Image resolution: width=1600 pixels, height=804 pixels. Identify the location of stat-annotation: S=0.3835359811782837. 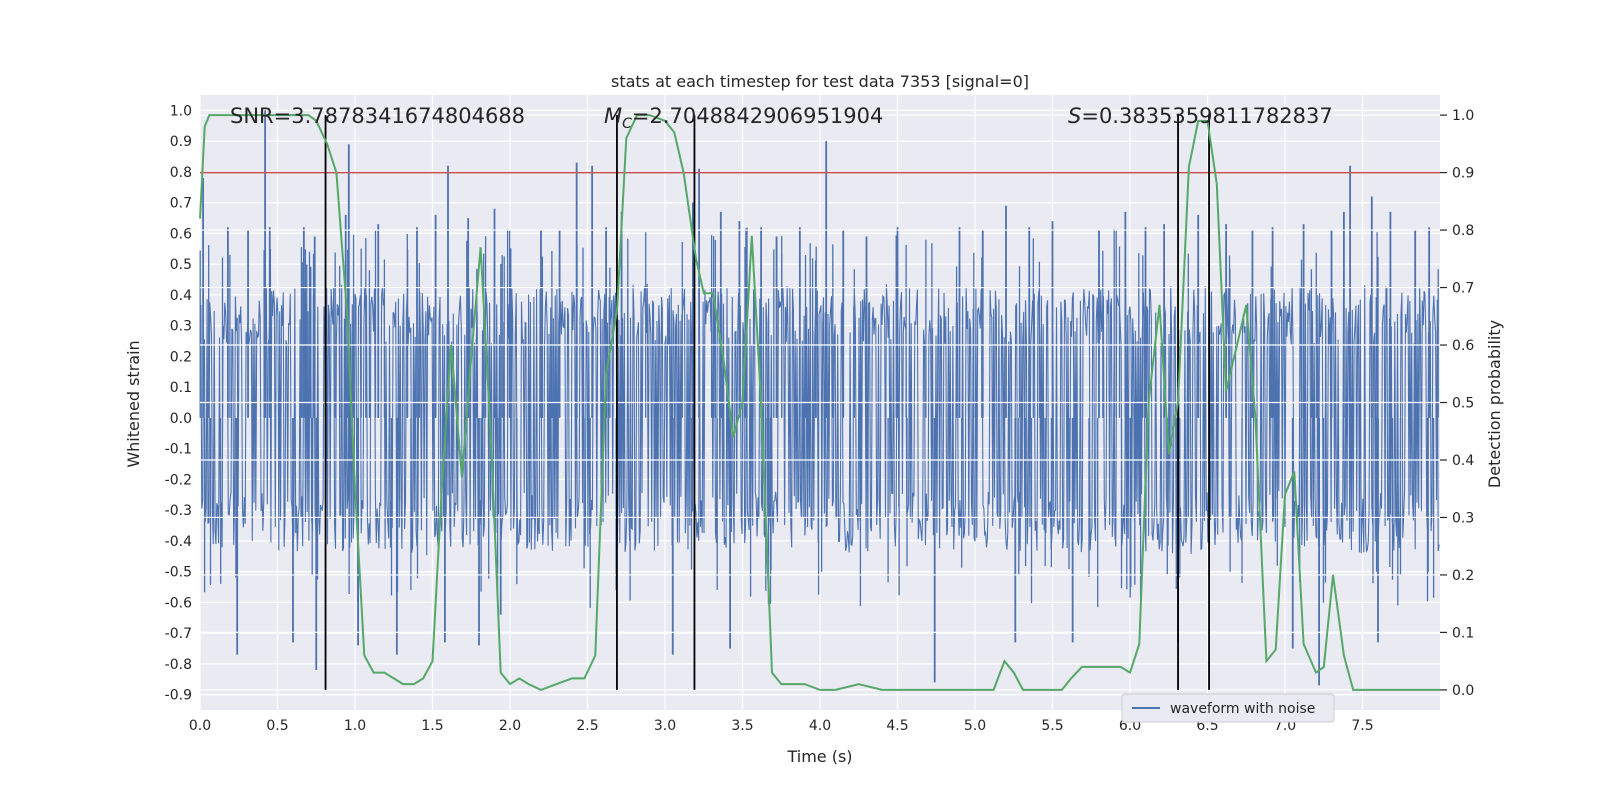
(1200, 116).